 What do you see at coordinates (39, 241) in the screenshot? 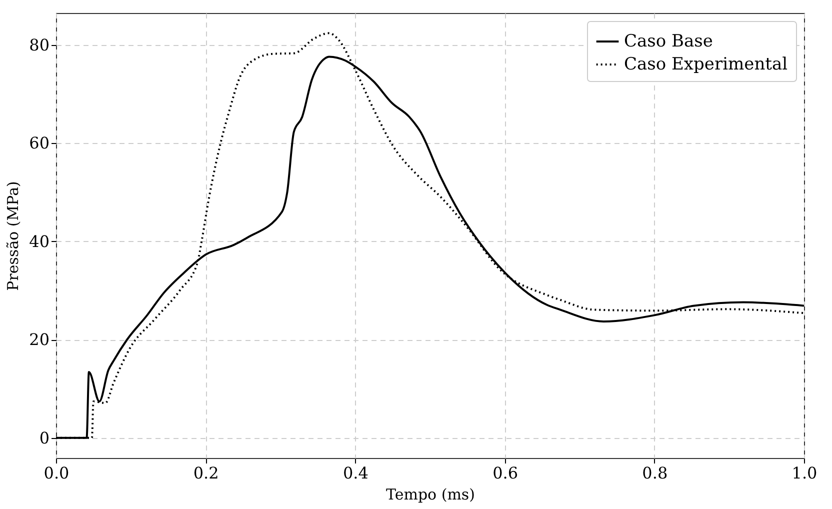
I see `y-tick-label: 40` at bounding box center [39, 241].